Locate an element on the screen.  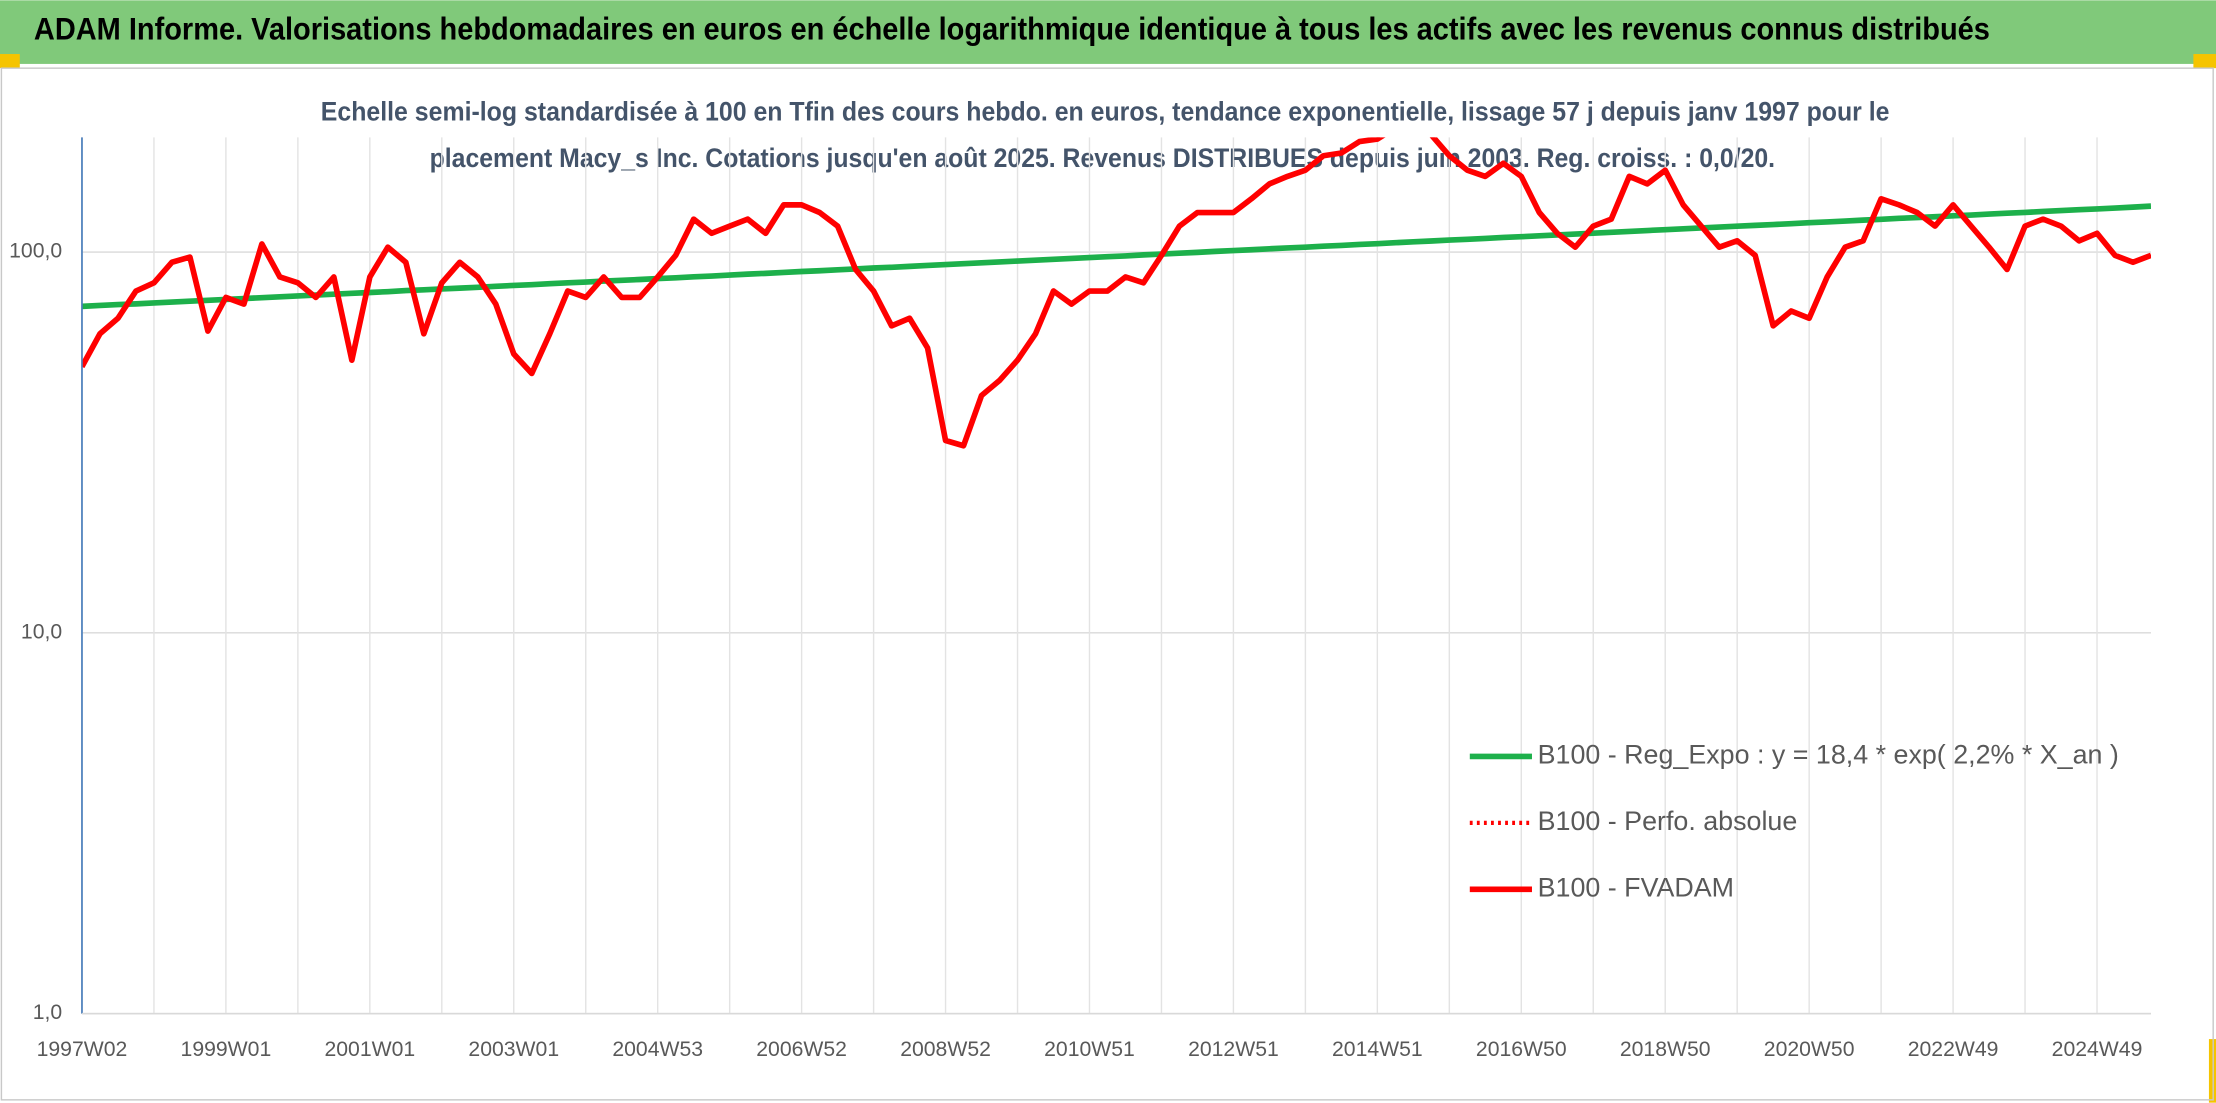
x-tick-label: 2022W49 is located at coordinates (1953, 1049).